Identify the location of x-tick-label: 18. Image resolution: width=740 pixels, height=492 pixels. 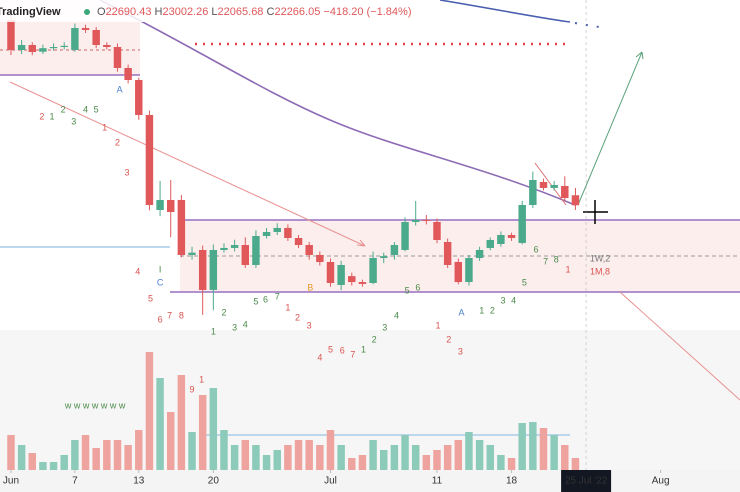
(512, 481).